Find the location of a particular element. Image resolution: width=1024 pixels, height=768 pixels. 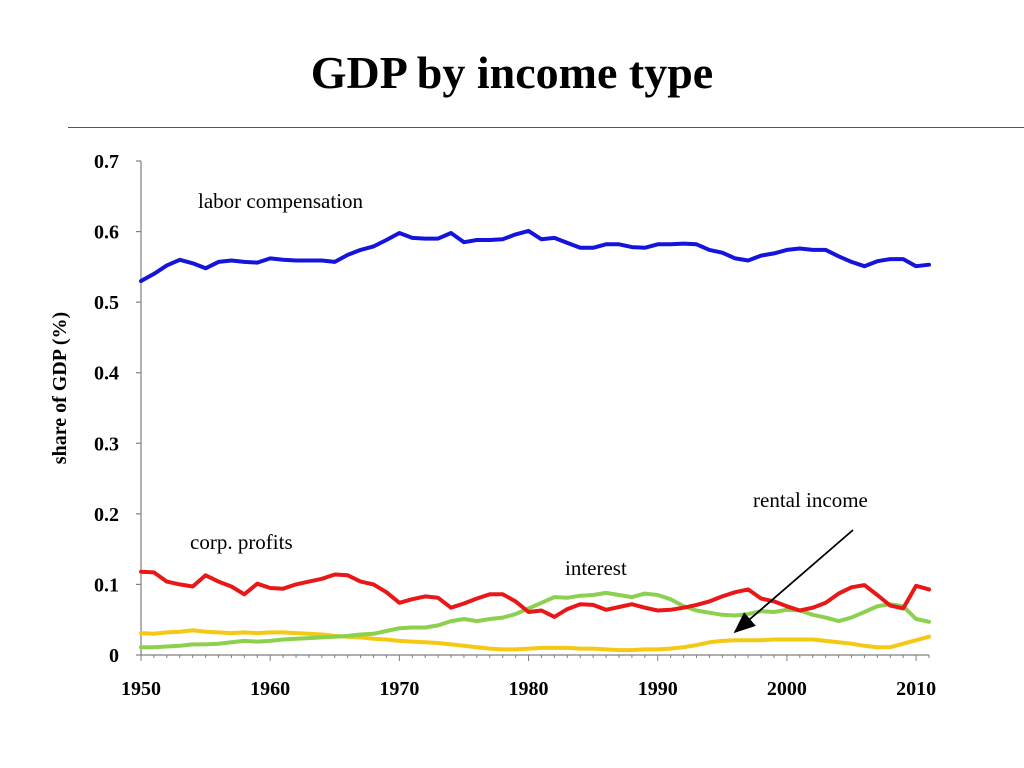

series-line-rental-income is located at coordinates (535, 640).